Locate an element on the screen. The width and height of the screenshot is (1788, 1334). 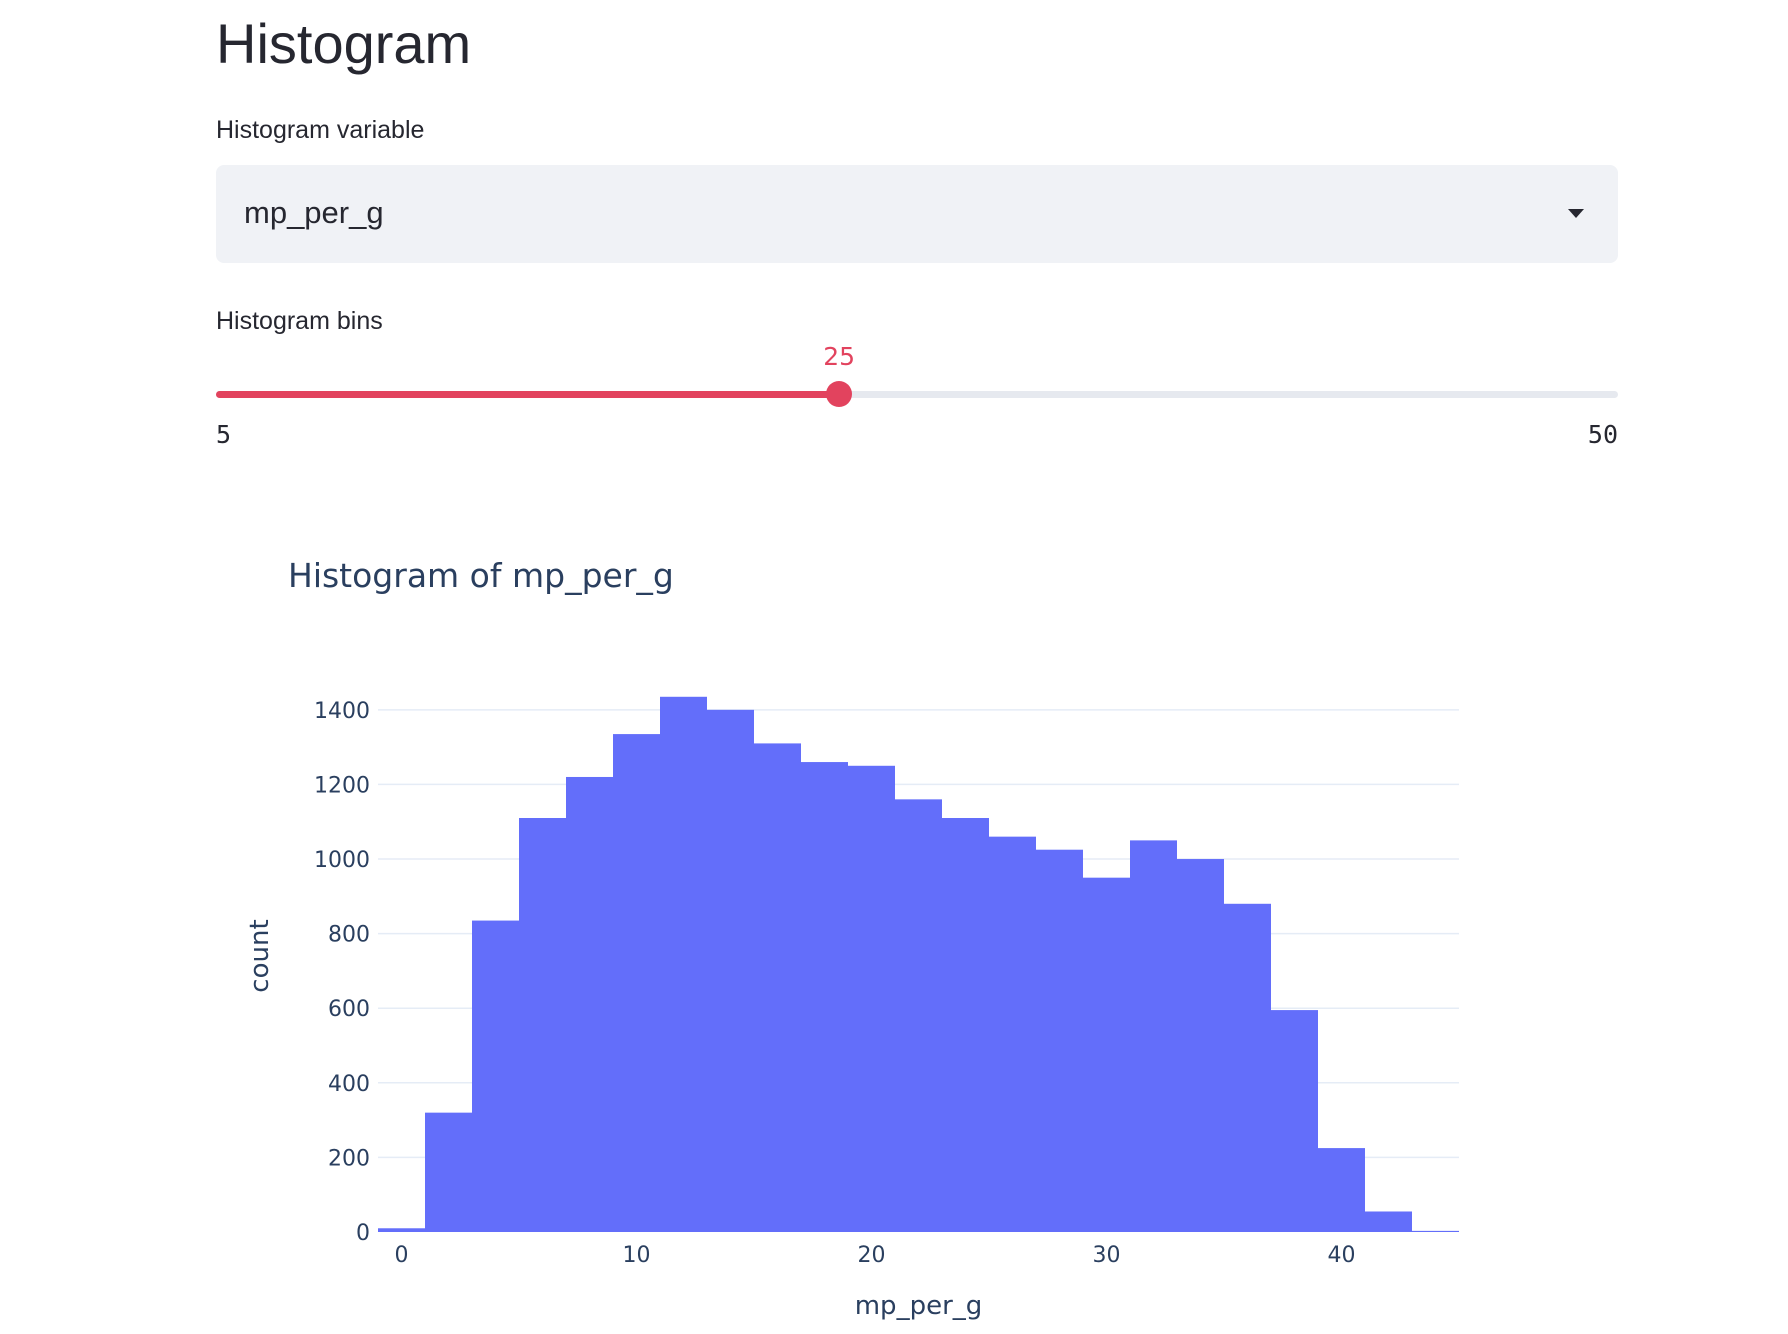
x-tick-label: 20 is located at coordinates (872, 1255).